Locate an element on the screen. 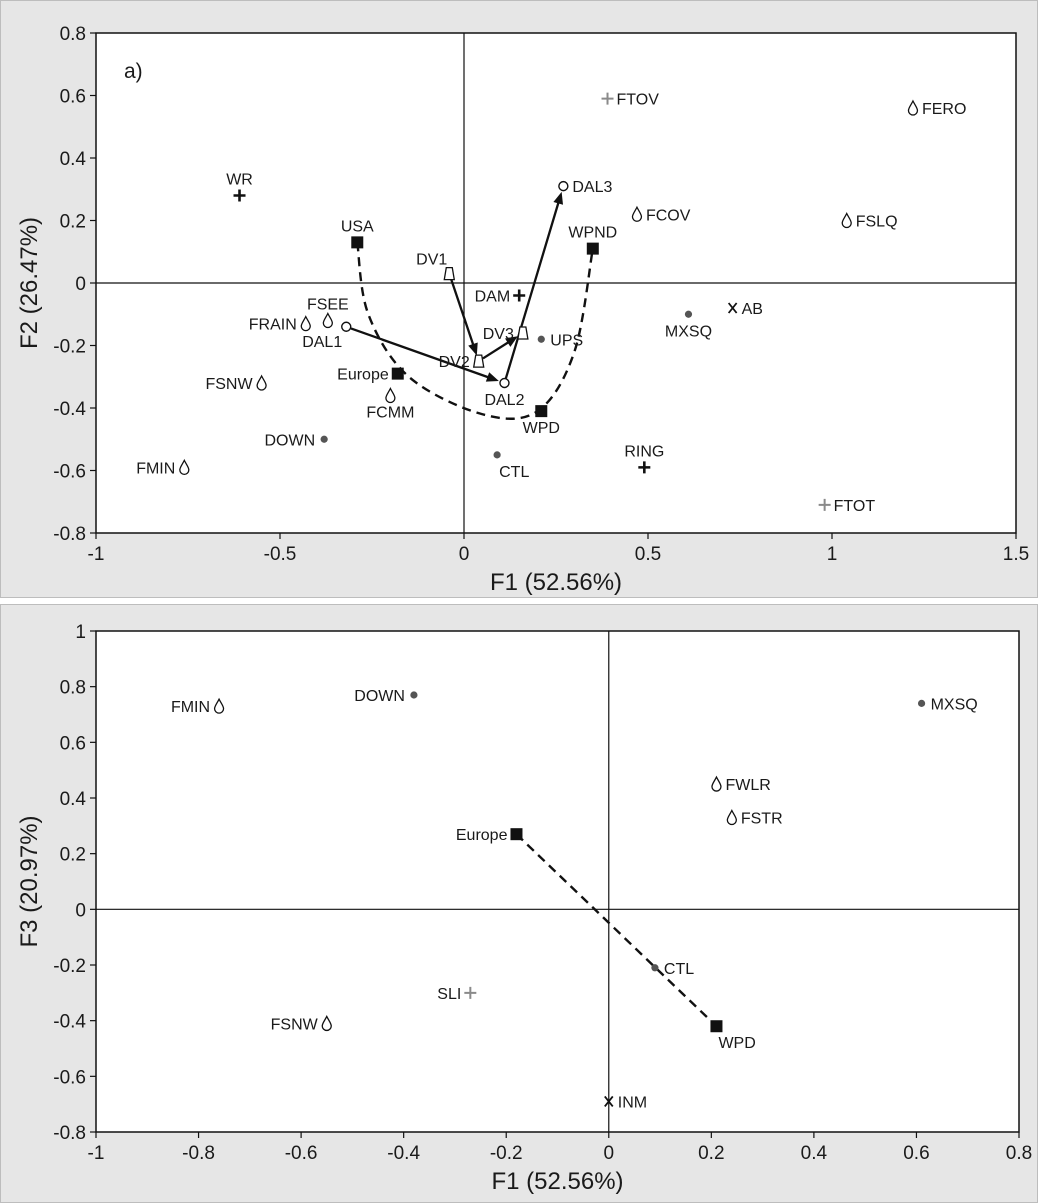 This screenshot has width=1038, height=1204. x-tick-label: -0.4 is located at coordinates (403, 1153).